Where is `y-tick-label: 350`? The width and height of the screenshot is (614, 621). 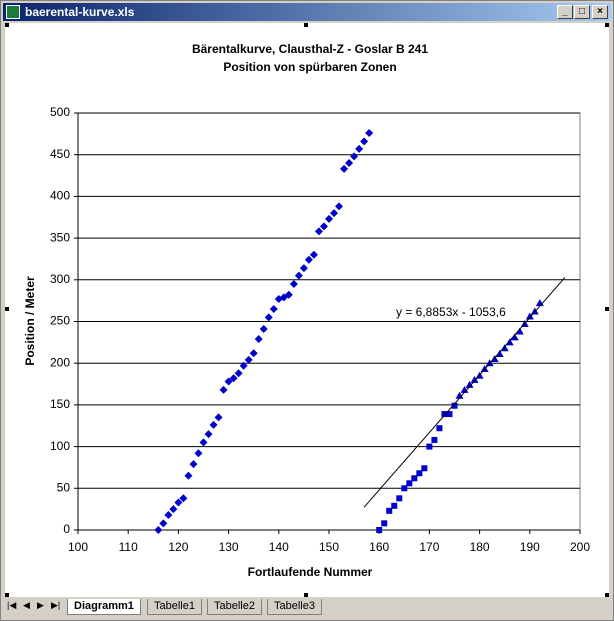 y-tick-label: 350 is located at coordinates (60, 237).